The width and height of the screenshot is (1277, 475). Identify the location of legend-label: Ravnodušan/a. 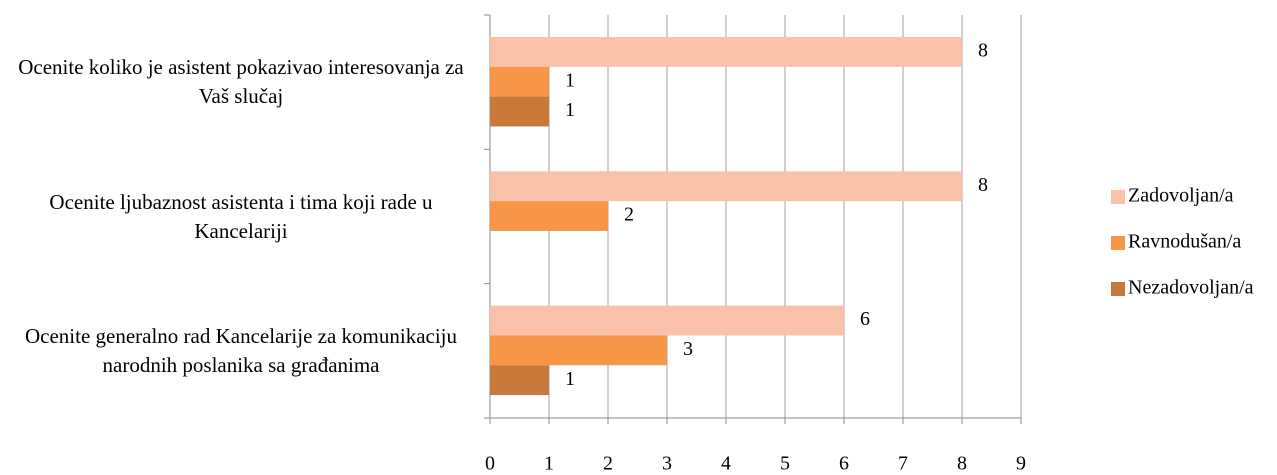
(1184, 242).